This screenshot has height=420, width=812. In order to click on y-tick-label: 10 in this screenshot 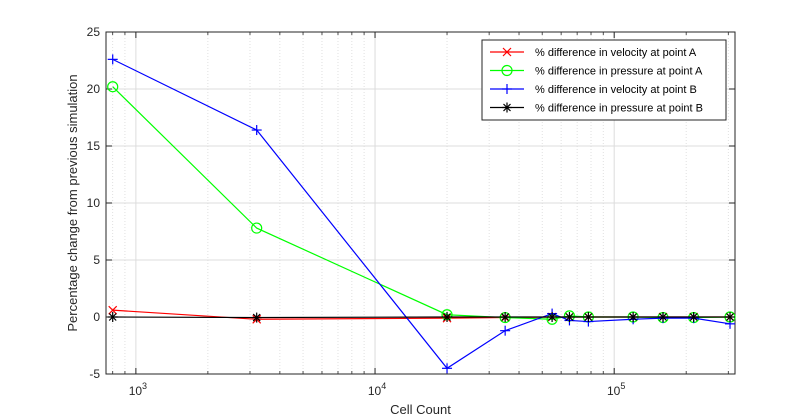, I will do `click(94, 203)`.